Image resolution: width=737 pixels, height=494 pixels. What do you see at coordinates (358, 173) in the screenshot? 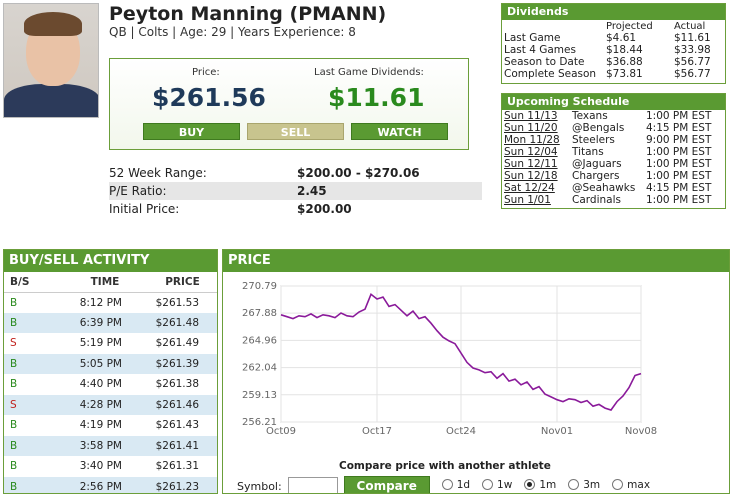
I see `stat-value: $200.00 - $270.06` at bounding box center [358, 173].